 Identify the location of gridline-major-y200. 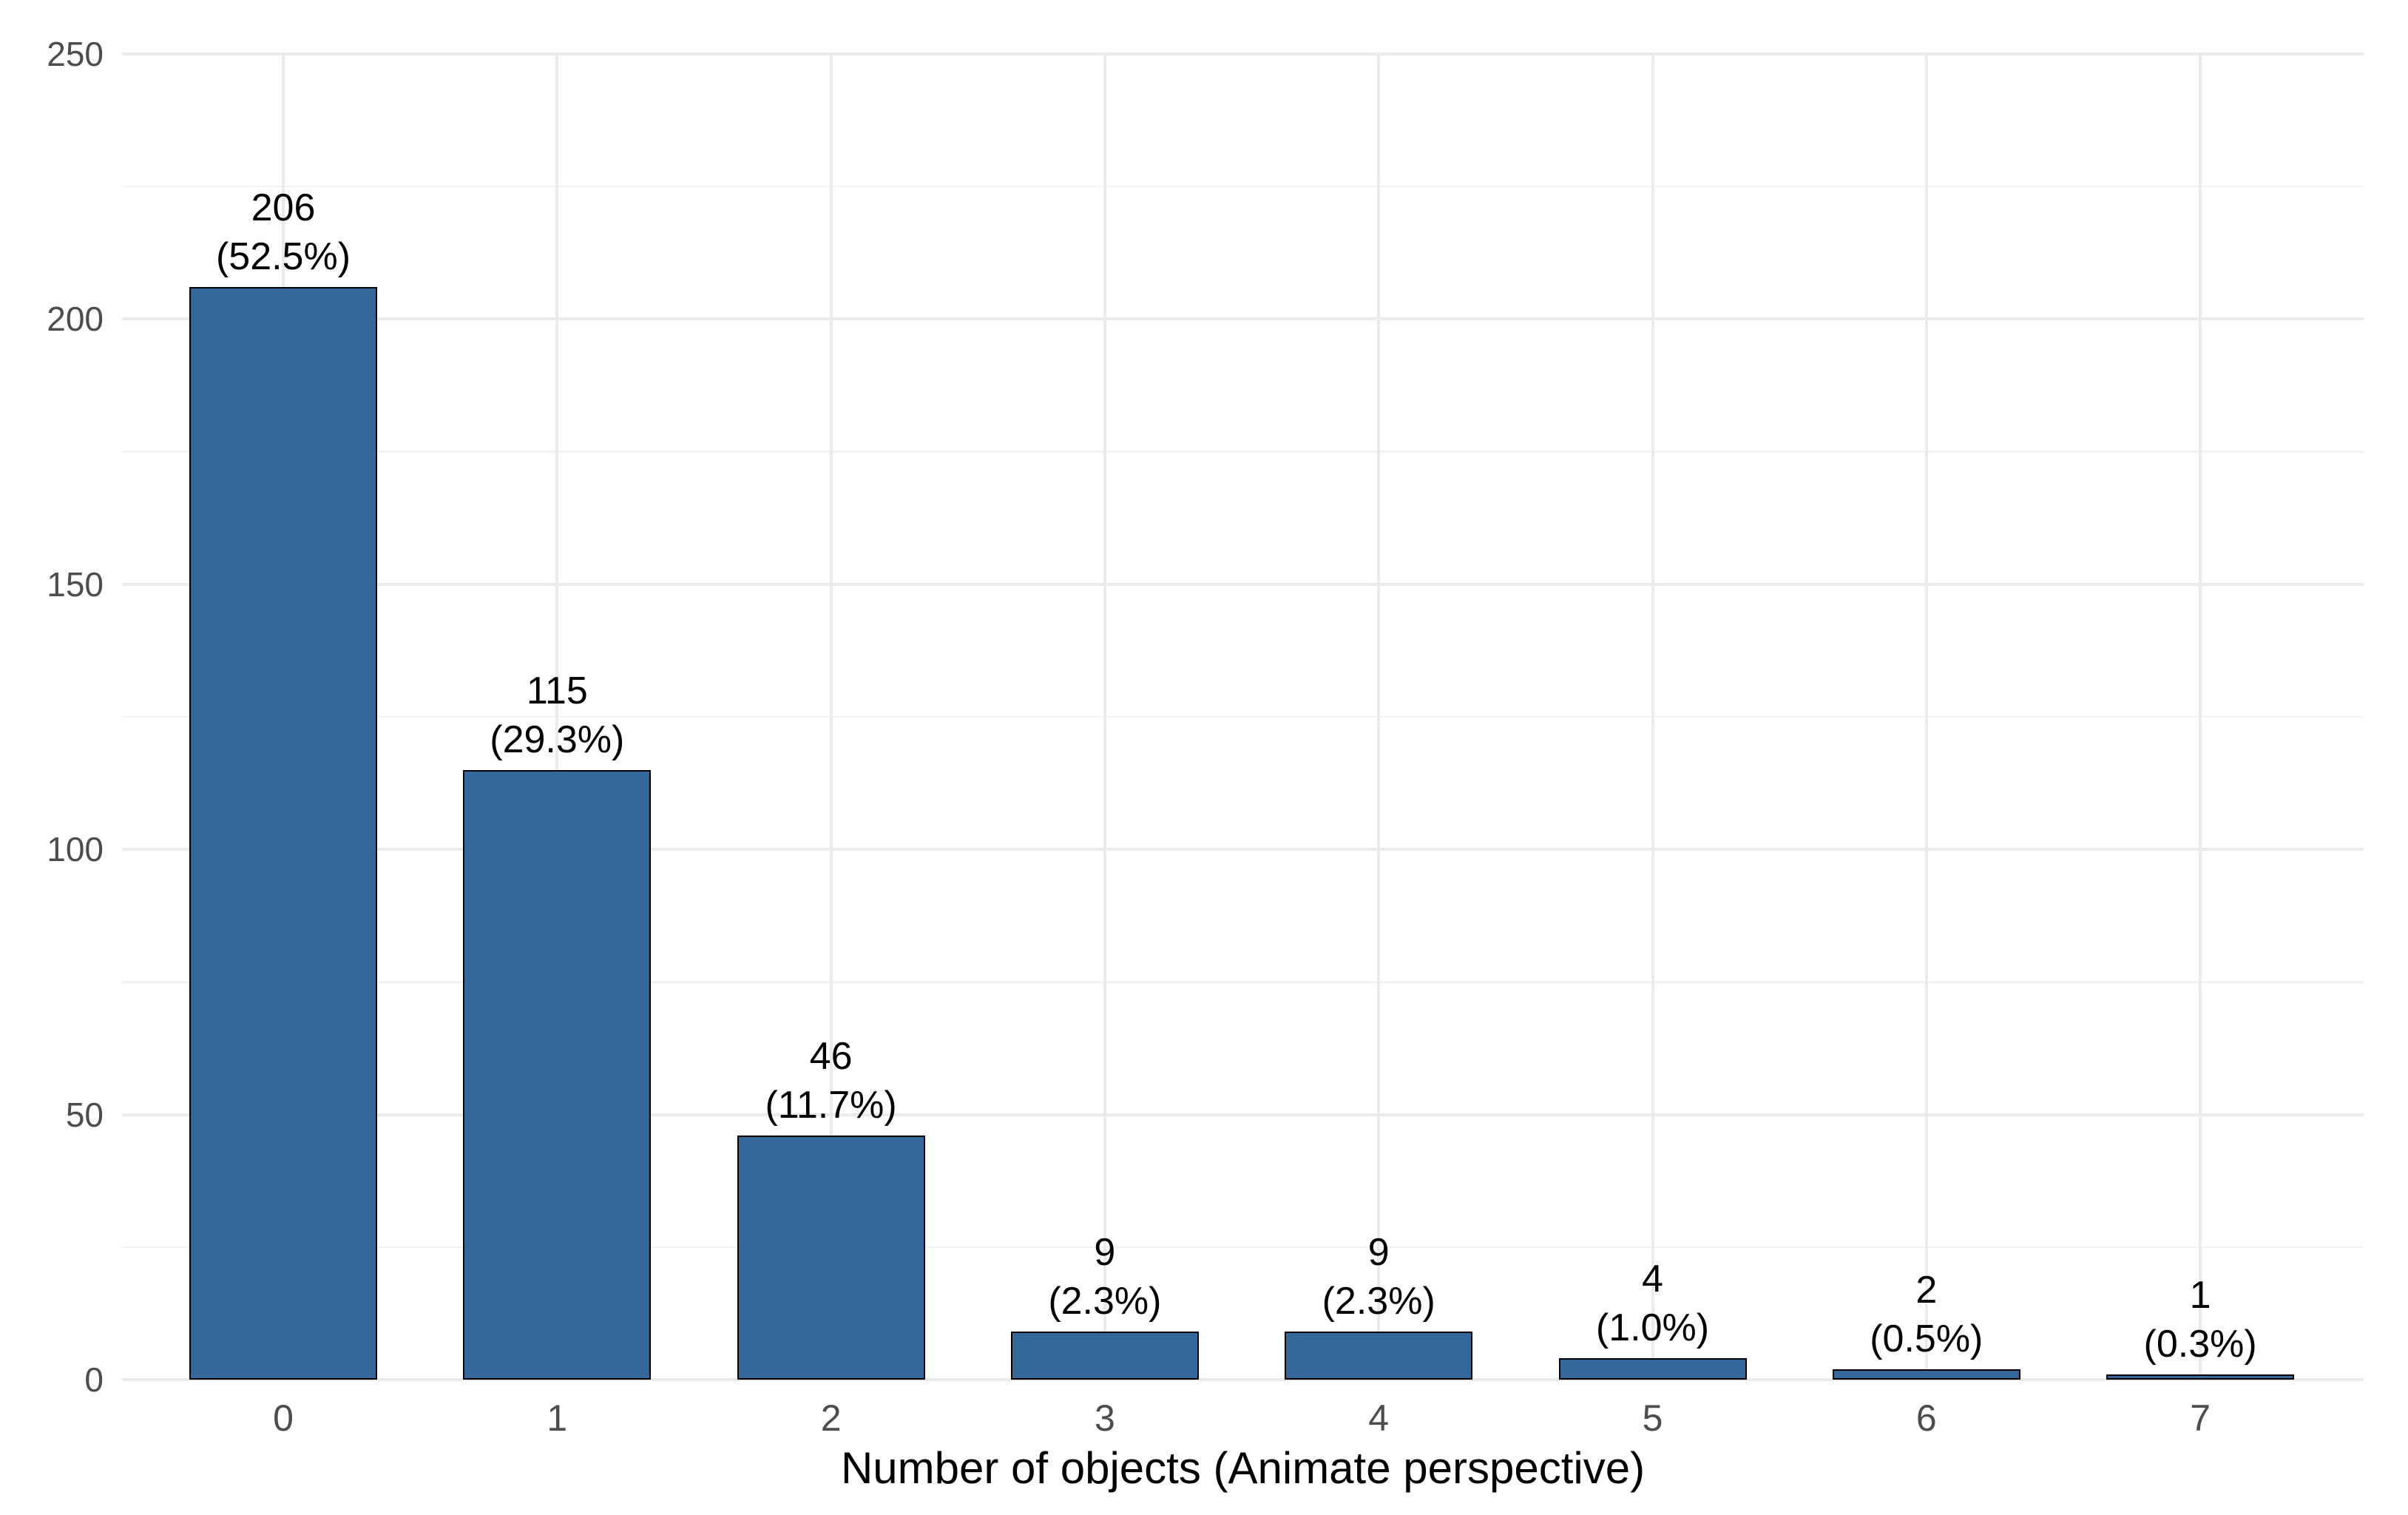
(1243, 319).